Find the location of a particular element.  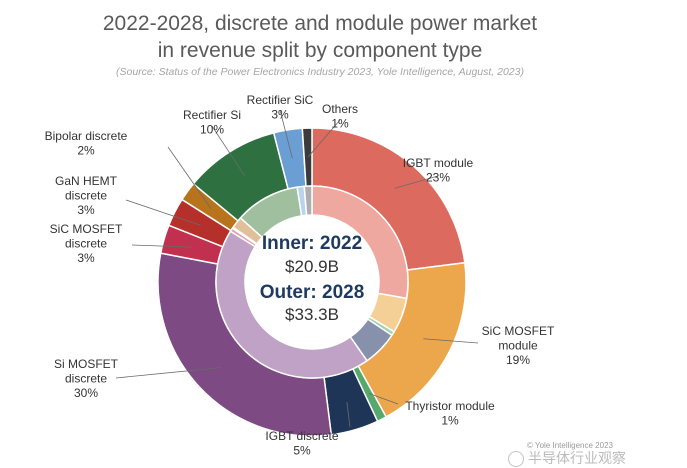

label-igbt-module: IGBT module 23% is located at coordinates (438, 170).